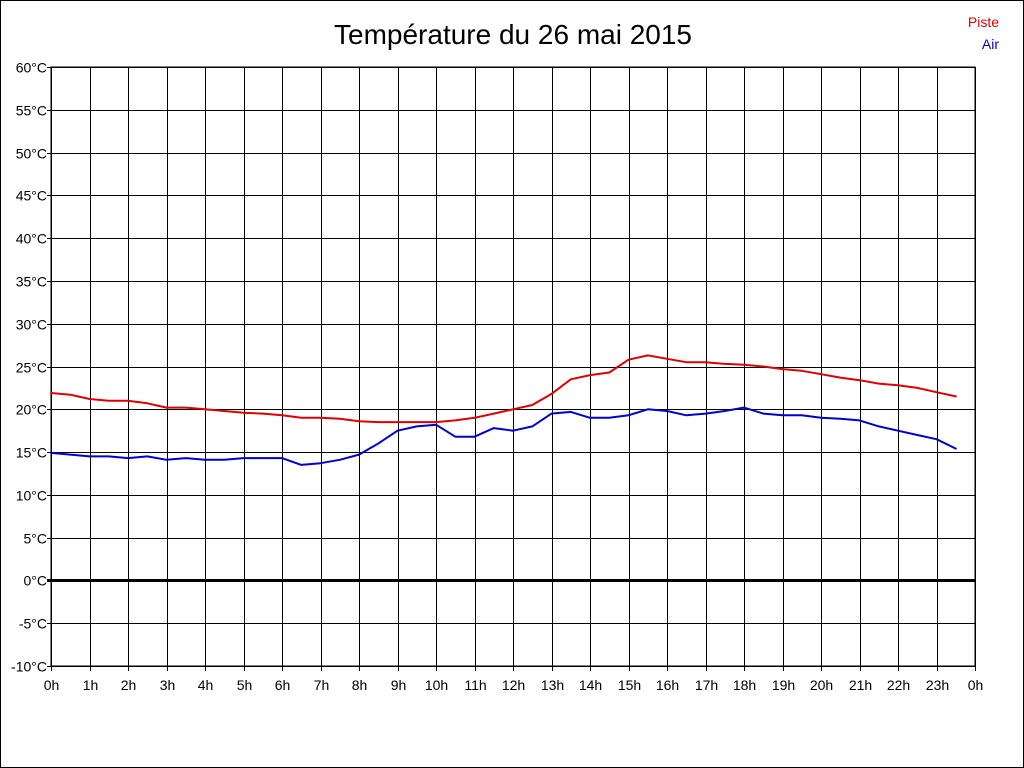  What do you see at coordinates (91, 685) in the screenshot?
I see `x-tick-label: 1h` at bounding box center [91, 685].